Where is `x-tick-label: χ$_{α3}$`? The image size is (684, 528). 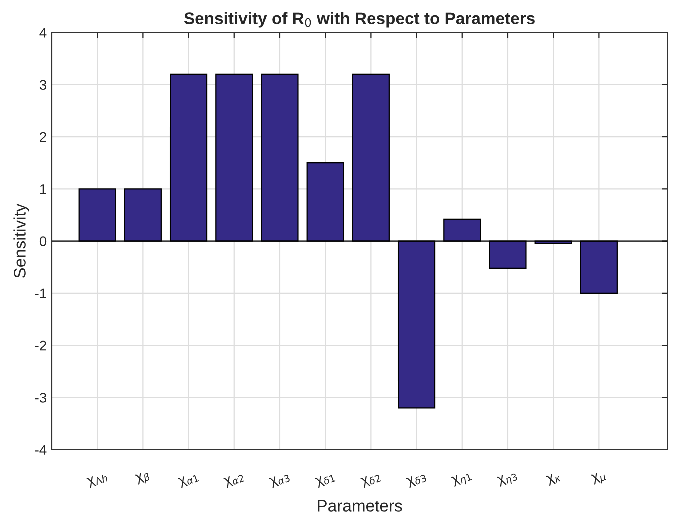
x-tick-label: χ$_{α3}$ is located at coordinates (280, 480).